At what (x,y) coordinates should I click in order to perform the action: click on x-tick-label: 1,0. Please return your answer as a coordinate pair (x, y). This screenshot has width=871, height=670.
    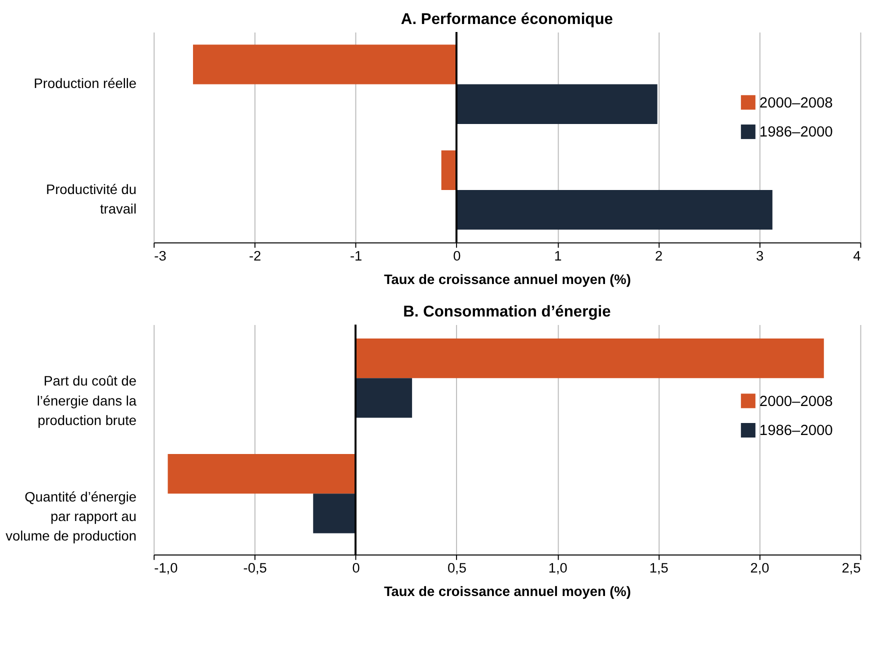
    Looking at the image, I should click on (558, 568).